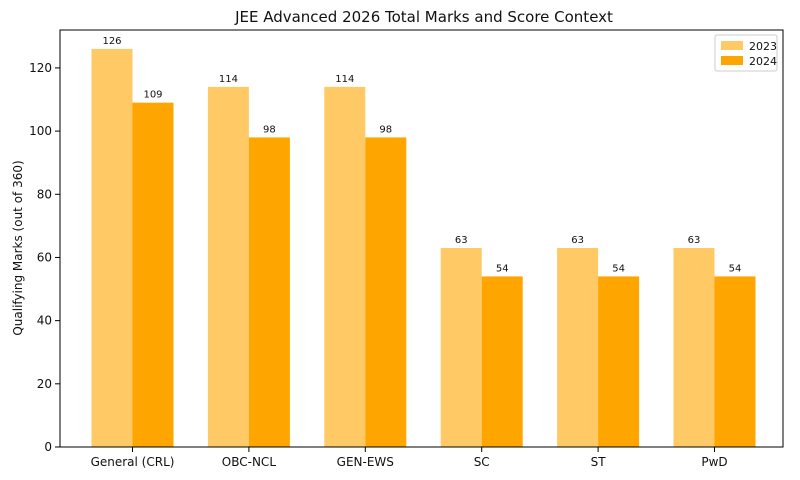 This screenshot has width=800, height=480. What do you see at coordinates (249, 462) in the screenshot?
I see `x-tick-label: OBC-NCL` at bounding box center [249, 462].